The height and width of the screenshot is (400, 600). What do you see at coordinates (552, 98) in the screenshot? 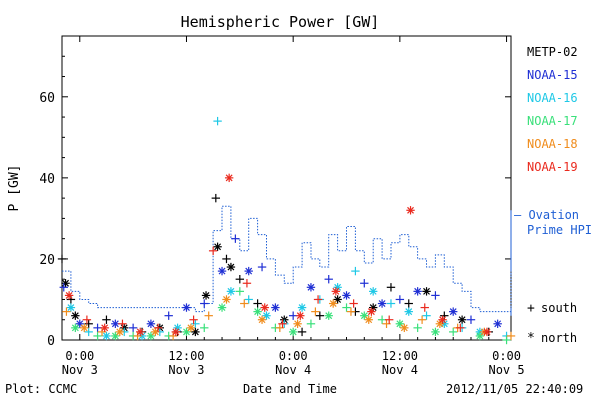
I see `legend-entry-noaa-16: NOAA-16` at bounding box center [552, 98].